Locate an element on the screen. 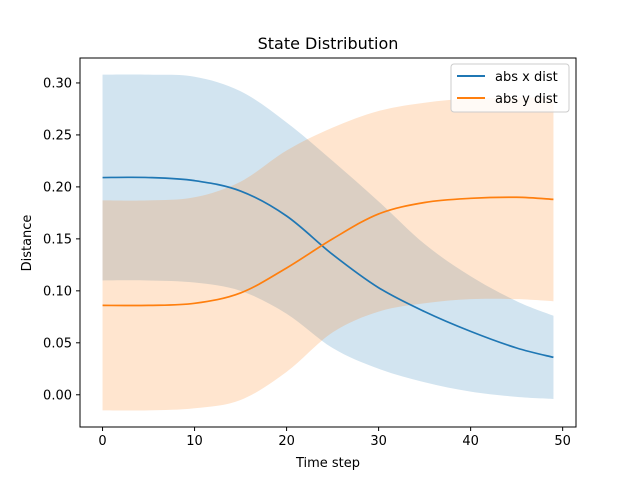 The image size is (640, 480). y-tick-label: 0.15 is located at coordinates (57, 239).